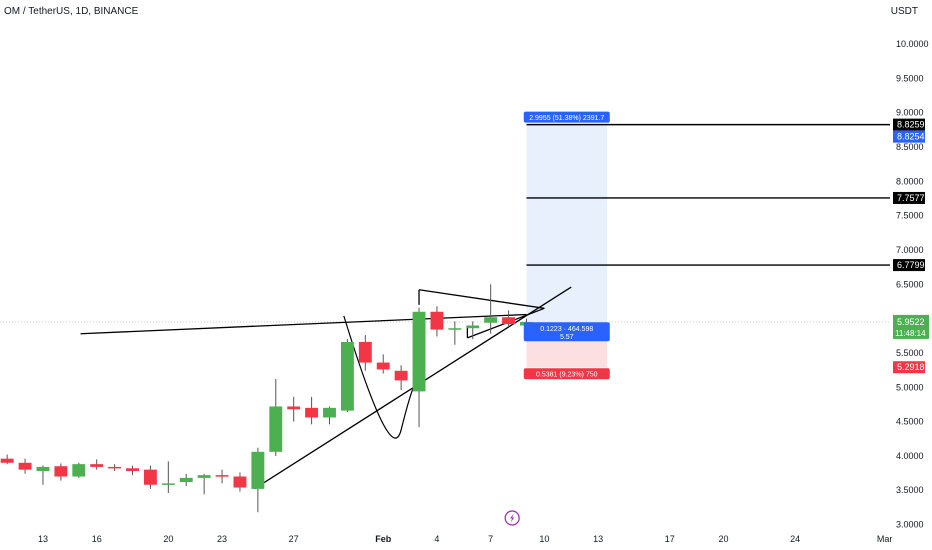  I want to click on loss-label: 0.5381 (9.23%) 750, so click(567, 375).